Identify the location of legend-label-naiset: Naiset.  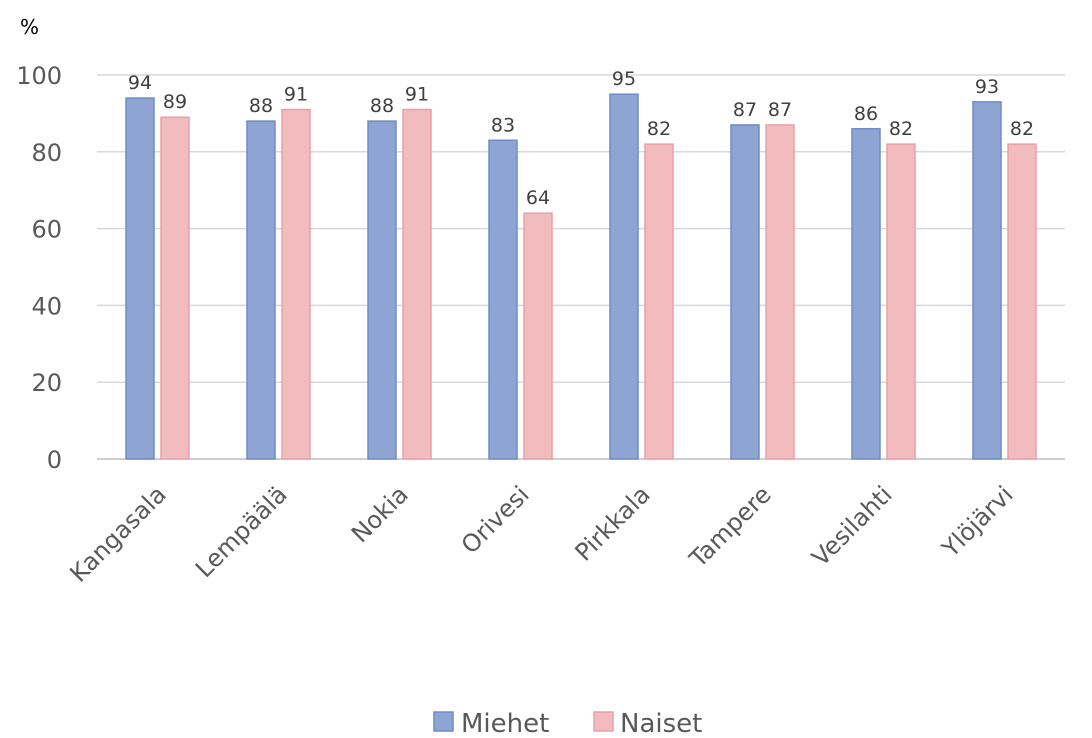
(661, 723).